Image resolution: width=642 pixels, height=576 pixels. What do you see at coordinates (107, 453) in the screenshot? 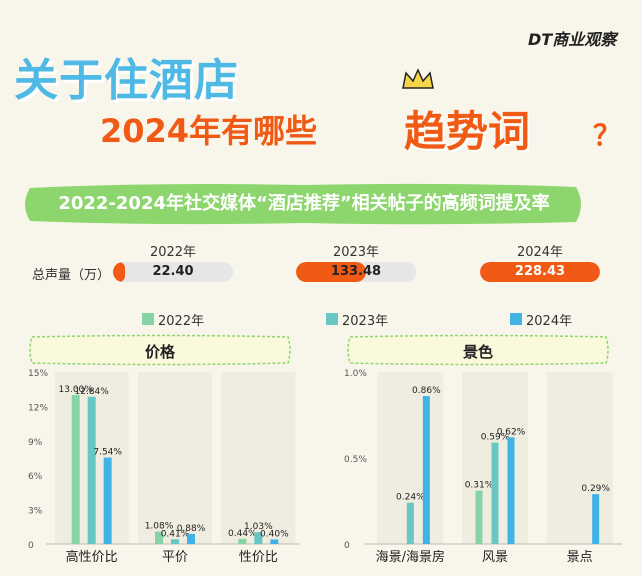
I see `data-label: 7.54%` at bounding box center [107, 453].